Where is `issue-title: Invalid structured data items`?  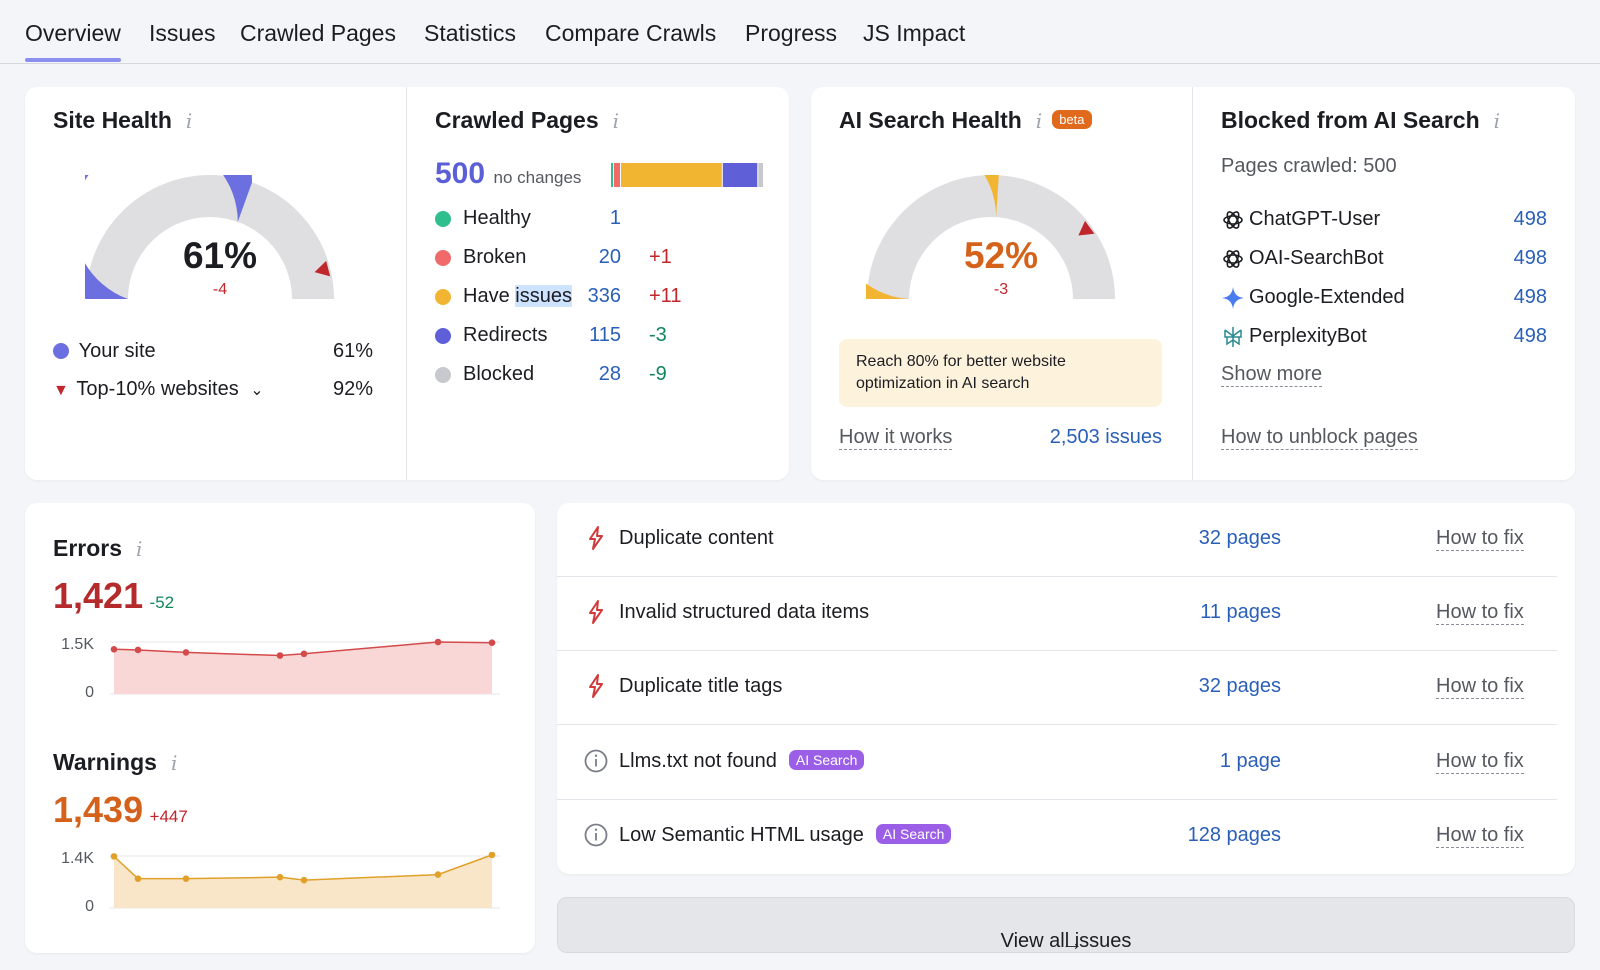 issue-title: Invalid structured data items is located at coordinates (744, 612).